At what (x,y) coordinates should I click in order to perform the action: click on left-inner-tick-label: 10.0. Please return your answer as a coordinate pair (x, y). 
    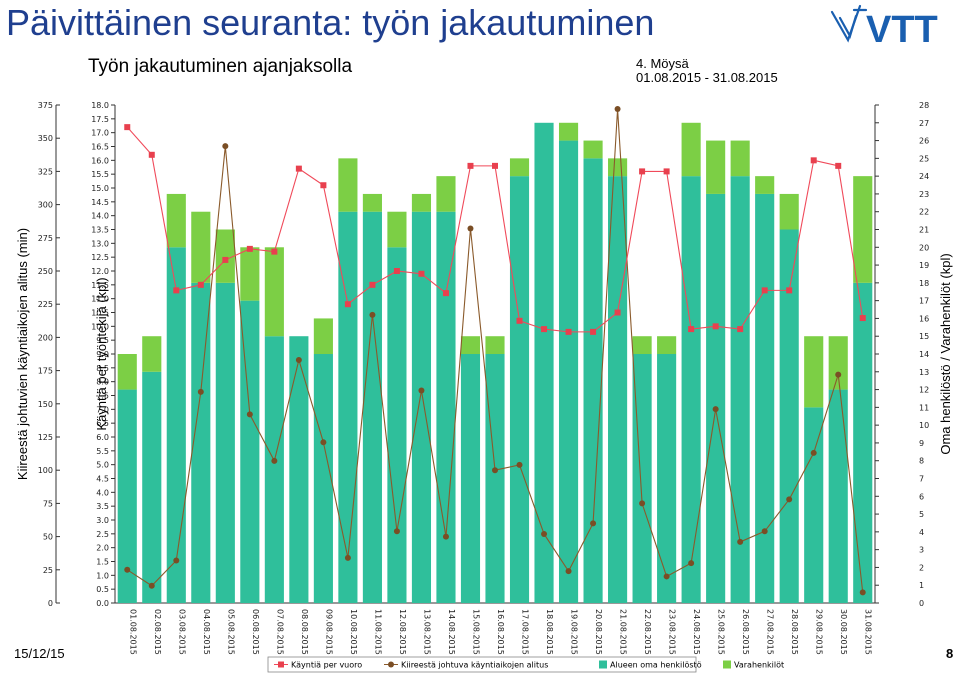
    Looking at the image, I should click on (100, 326).